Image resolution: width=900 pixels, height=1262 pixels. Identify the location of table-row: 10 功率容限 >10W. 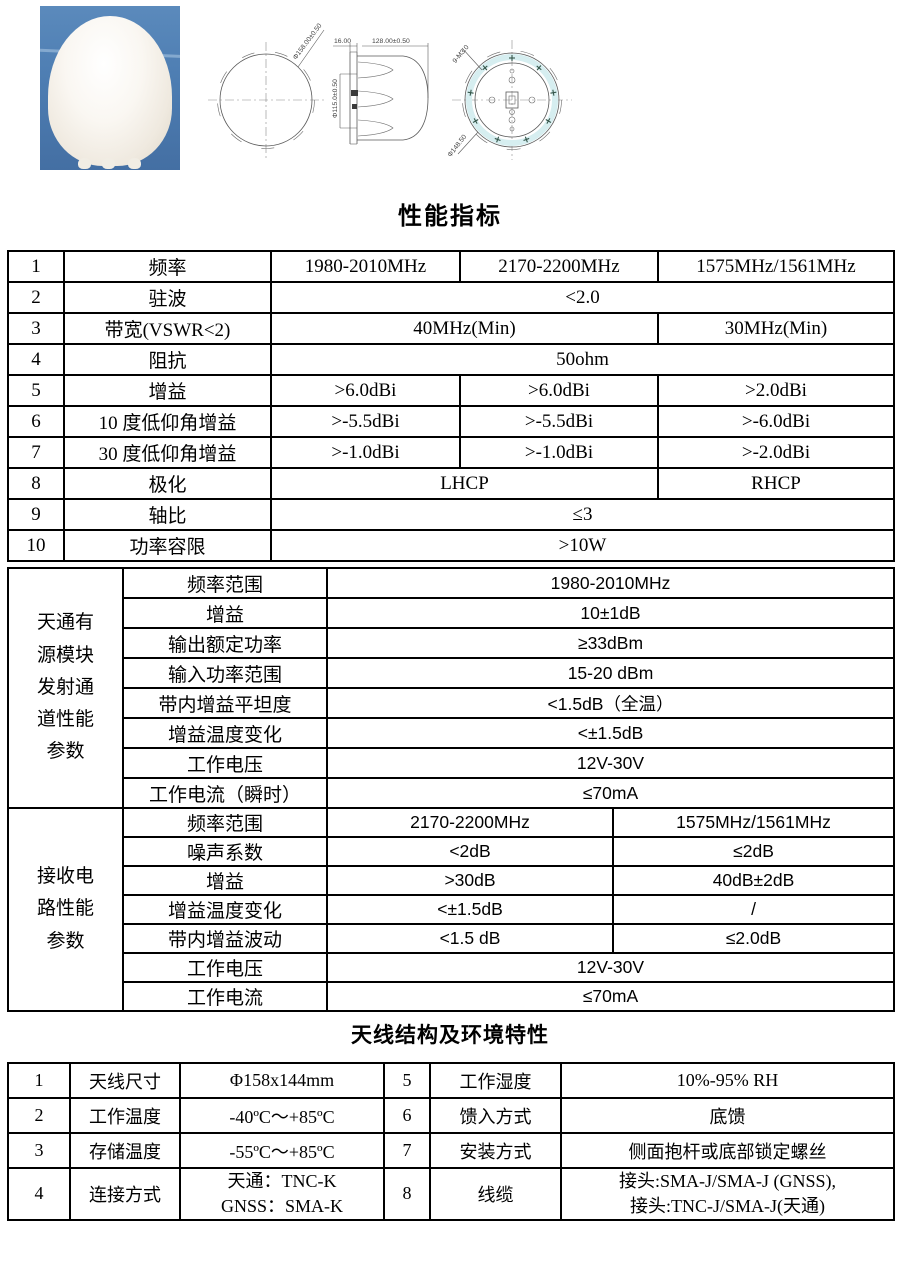
(451, 545).